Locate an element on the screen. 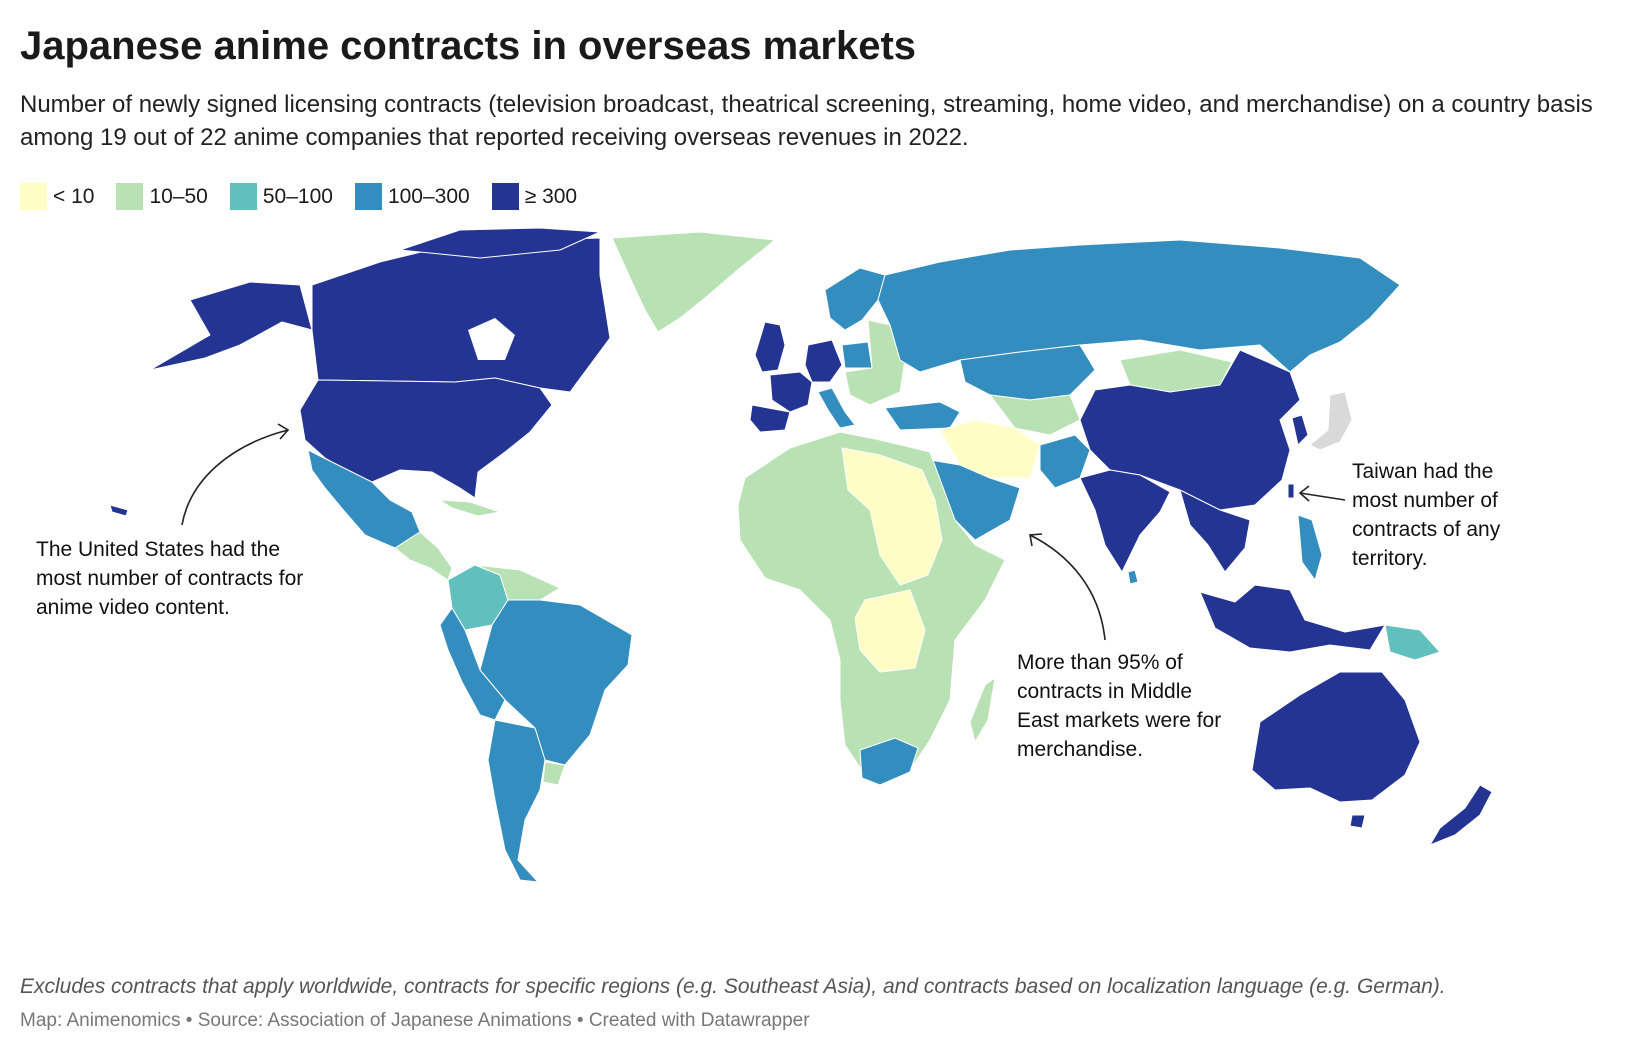 The image size is (1640, 1054). legend-swatch-gte300 is located at coordinates (505, 196).